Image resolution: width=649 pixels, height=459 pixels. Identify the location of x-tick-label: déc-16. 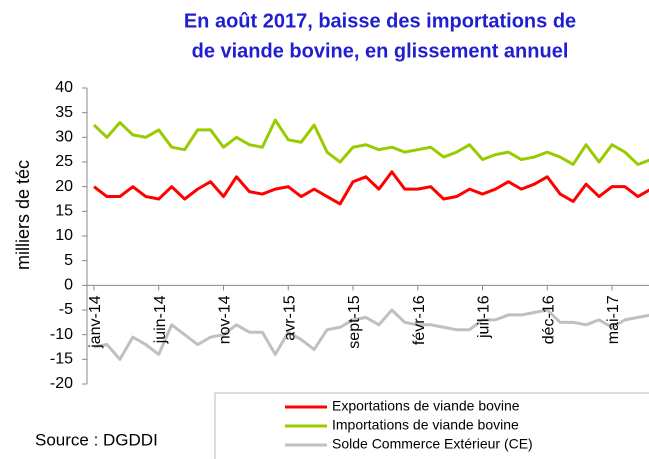
(548, 319).